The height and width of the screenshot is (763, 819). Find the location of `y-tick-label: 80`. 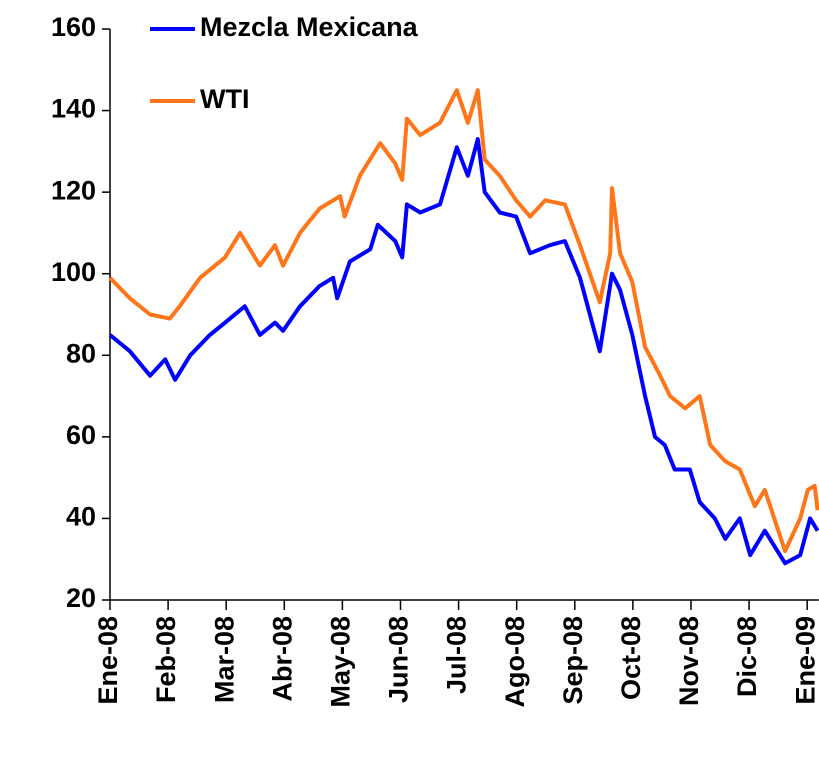

y-tick-label: 80 is located at coordinates (81, 353).